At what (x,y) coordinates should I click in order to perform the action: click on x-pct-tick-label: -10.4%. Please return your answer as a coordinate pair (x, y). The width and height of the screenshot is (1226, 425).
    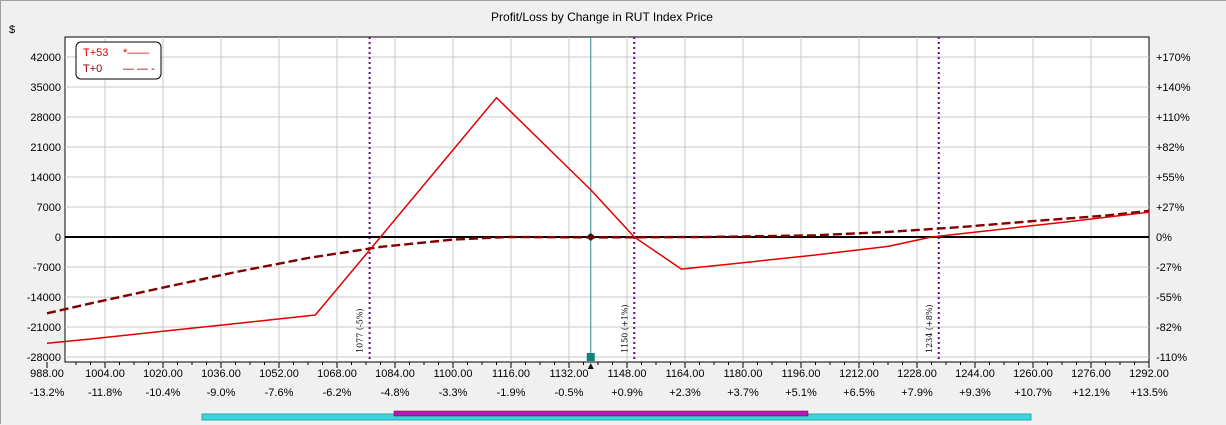
    Looking at the image, I should click on (163, 393).